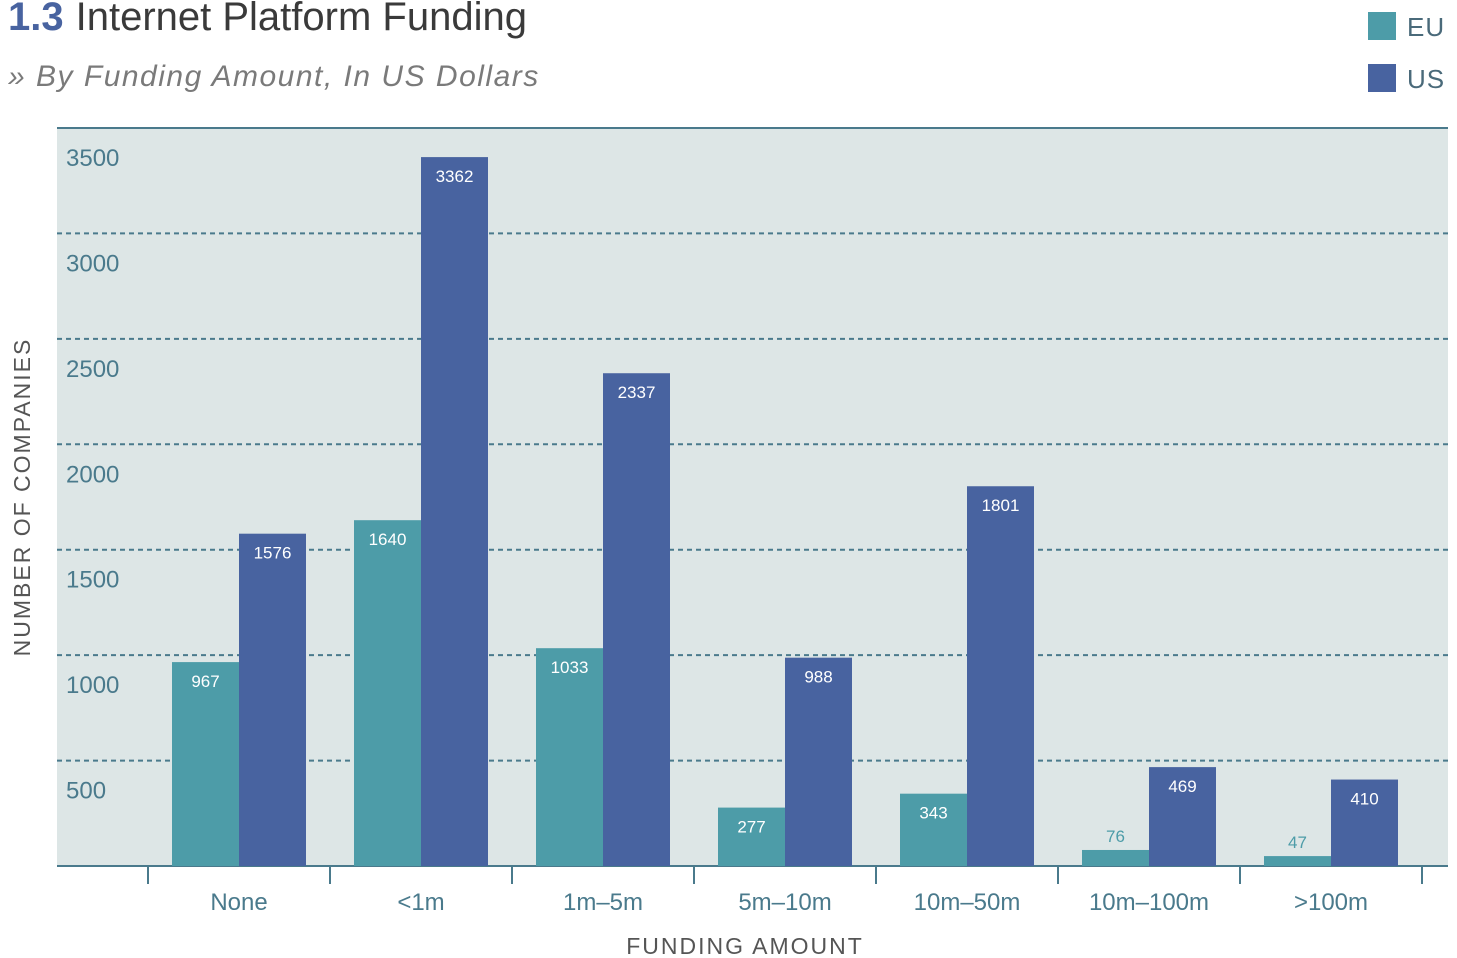  What do you see at coordinates (86, 791) in the screenshot?
I see `y-tick-label: 500` at bounding box center [86, 791].